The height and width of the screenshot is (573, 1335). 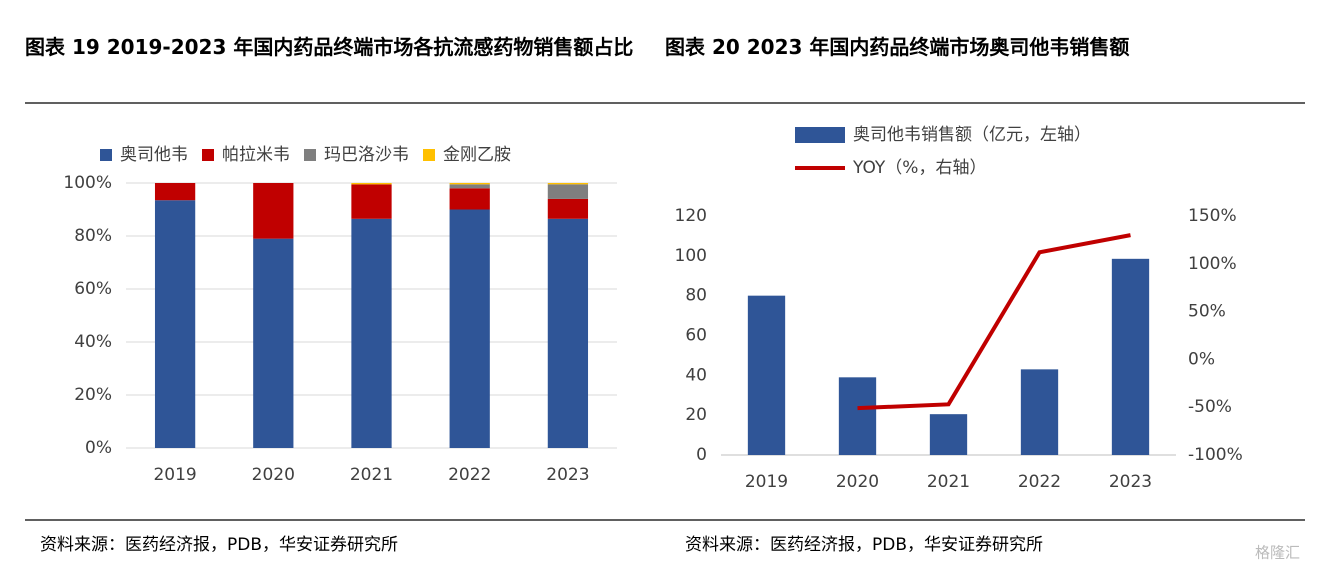 I want to click on y-tick-label: 80%, so click(x=93, y=236).